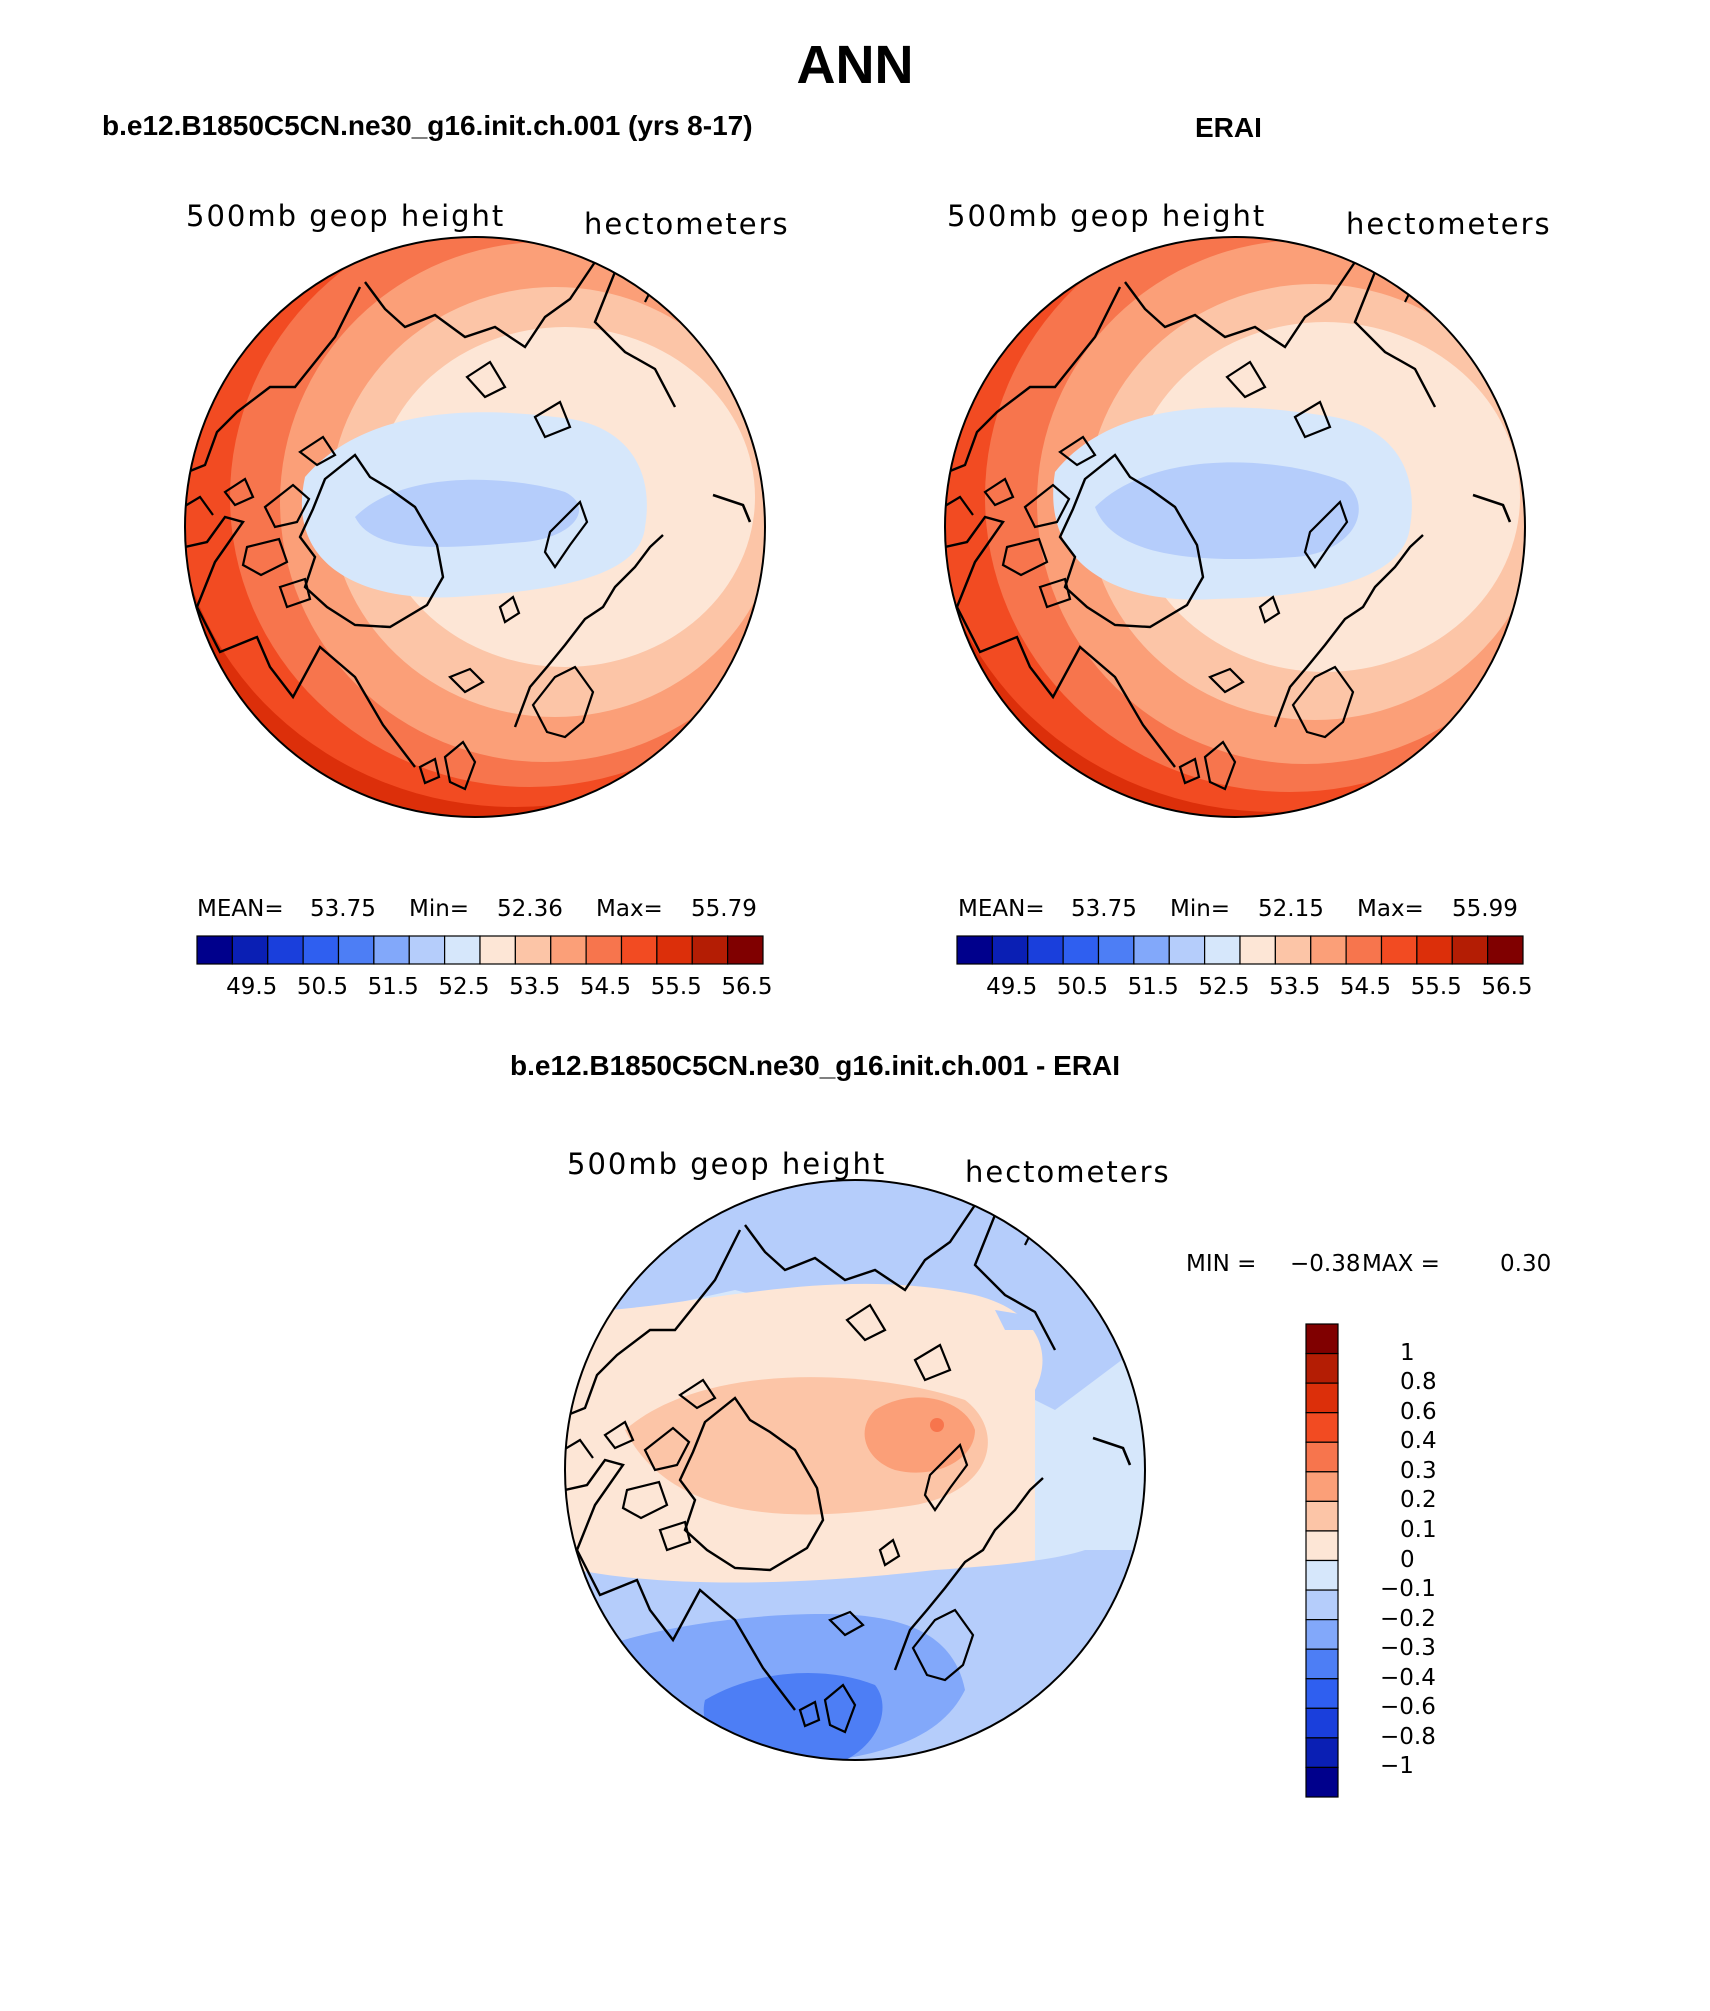 This screenshot has height=2011, width=1710. Describe the element at coordinates (1418, 1500) in the screenshot. I see `diff-colorbar-tick-label: 0.2` at that location.